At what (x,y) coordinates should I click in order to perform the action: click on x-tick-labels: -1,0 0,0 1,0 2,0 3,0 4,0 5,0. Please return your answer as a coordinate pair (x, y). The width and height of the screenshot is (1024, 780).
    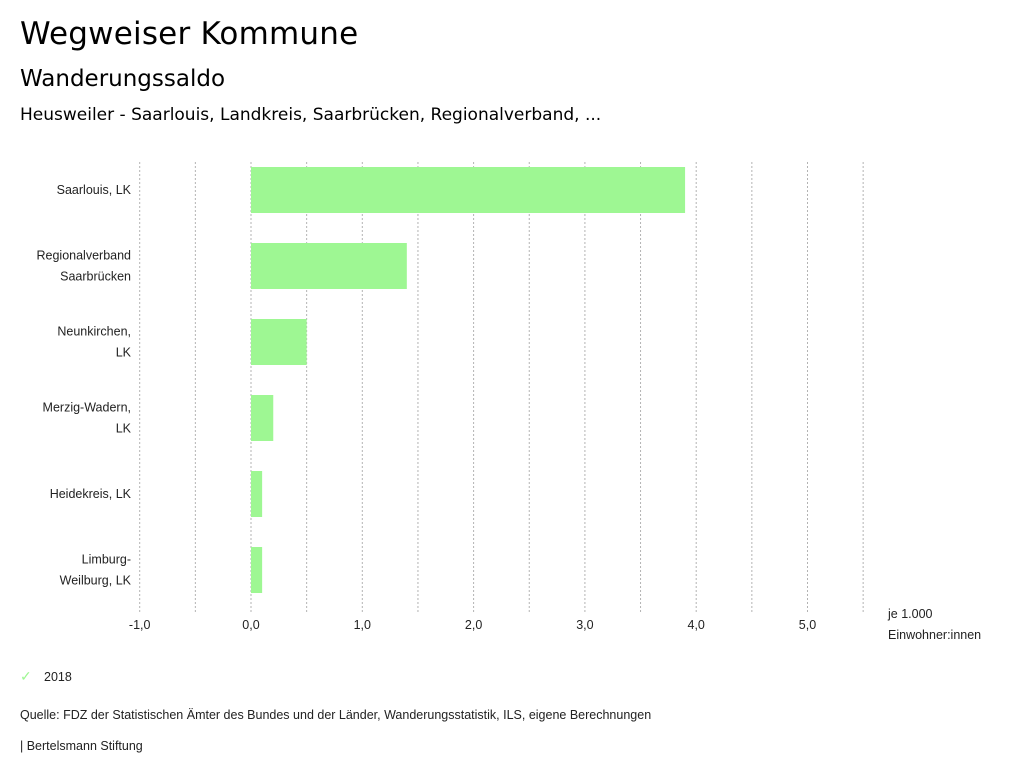
    Looking at the image, I should click on (472, 625).